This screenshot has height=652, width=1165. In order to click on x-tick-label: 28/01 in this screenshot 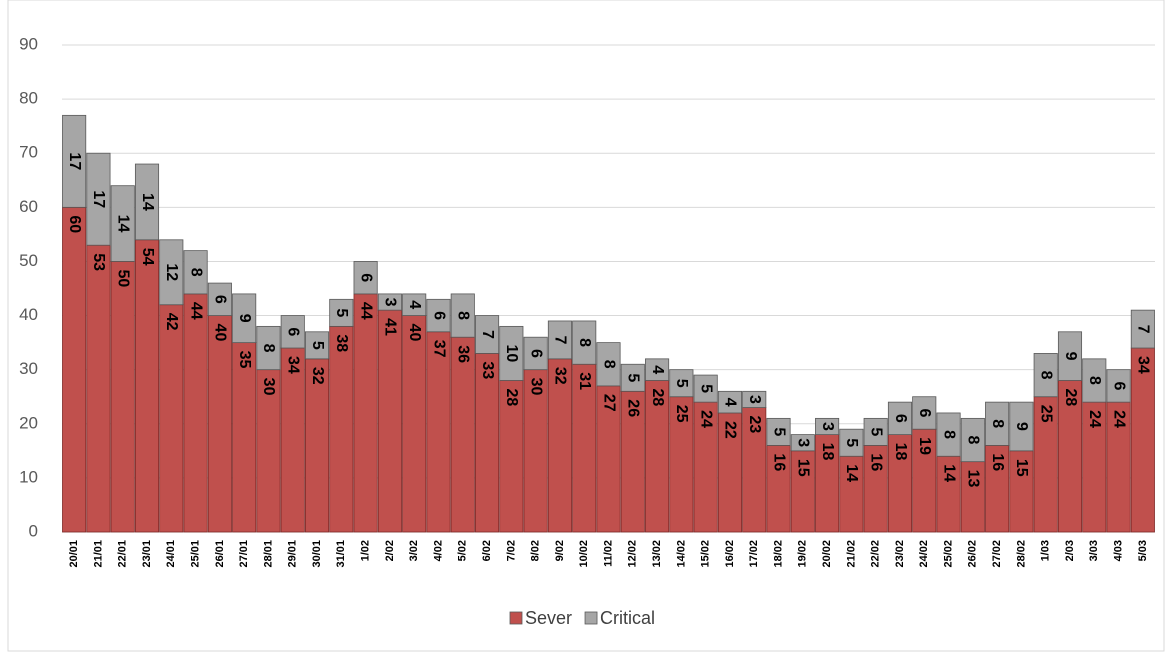, I will do `click(268, 554)`.